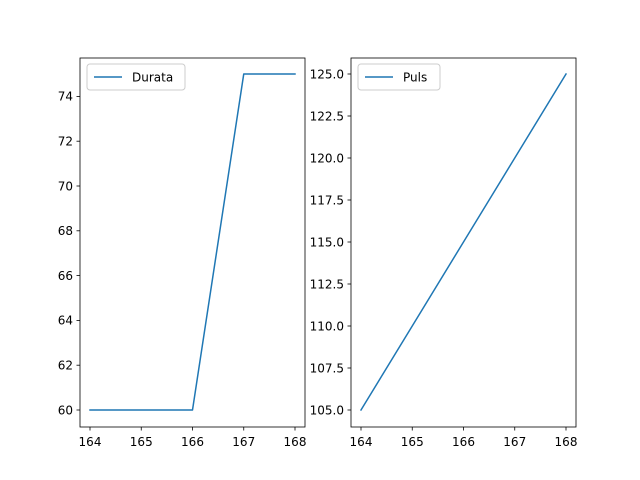  Describe the element at coordinates (327, 158) in the screenshot. I see `y-tick-label: 120.0` at that location.